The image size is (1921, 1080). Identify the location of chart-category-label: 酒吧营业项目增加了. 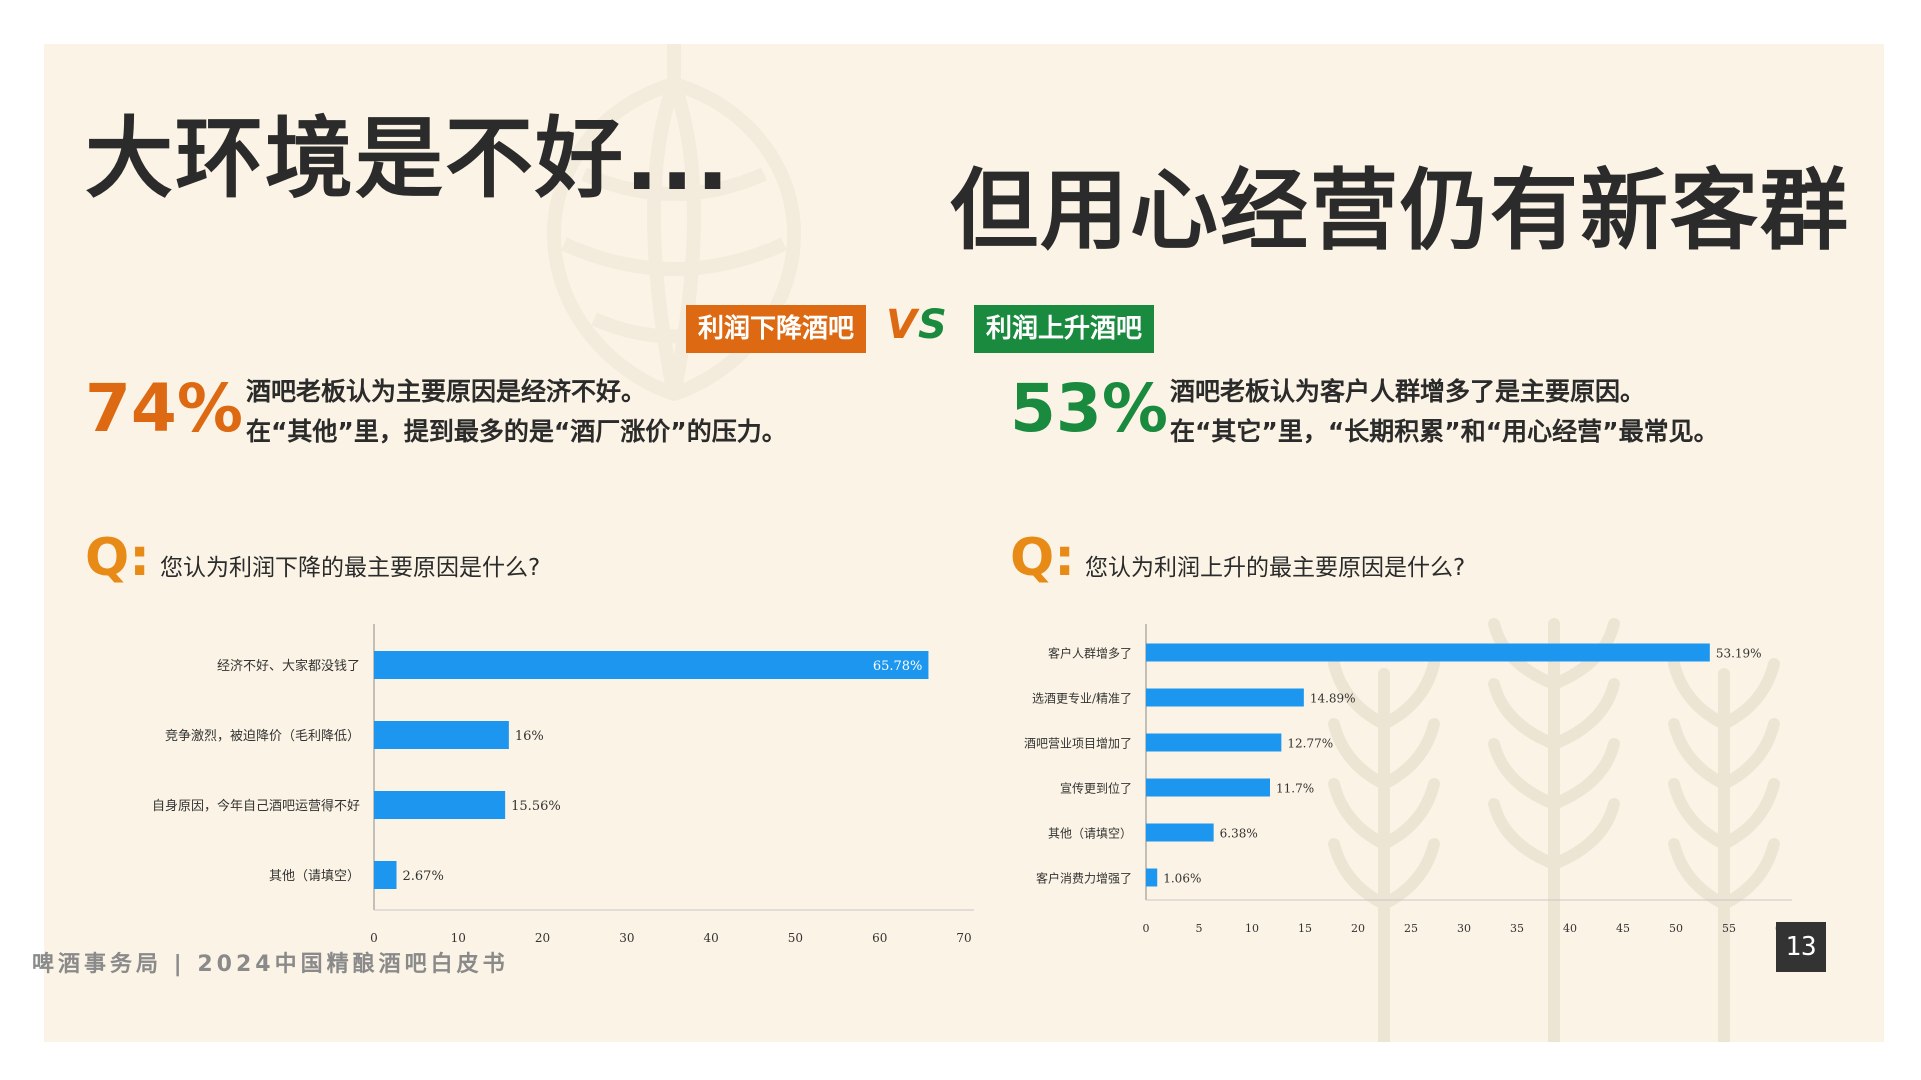
(1078, 744).